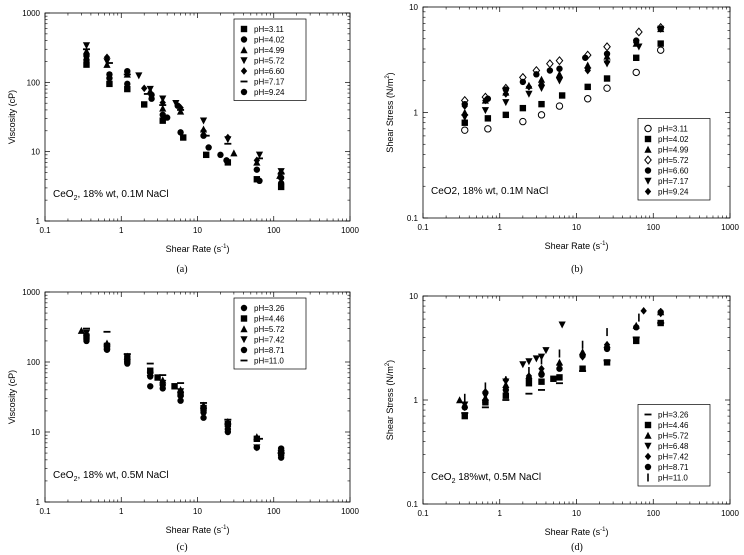 The width and height of the screenshot is (744, 555). I want to click on y-tick-label: 1000, so click(31, 13).